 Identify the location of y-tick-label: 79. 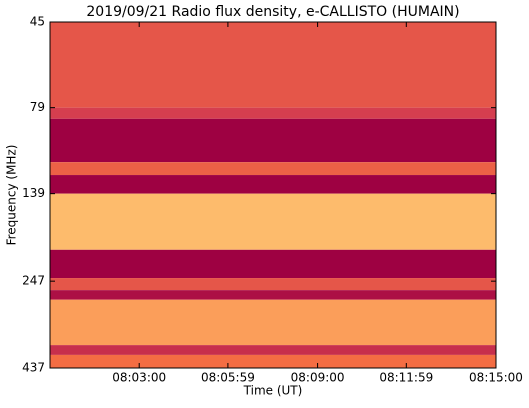
(37, 107).